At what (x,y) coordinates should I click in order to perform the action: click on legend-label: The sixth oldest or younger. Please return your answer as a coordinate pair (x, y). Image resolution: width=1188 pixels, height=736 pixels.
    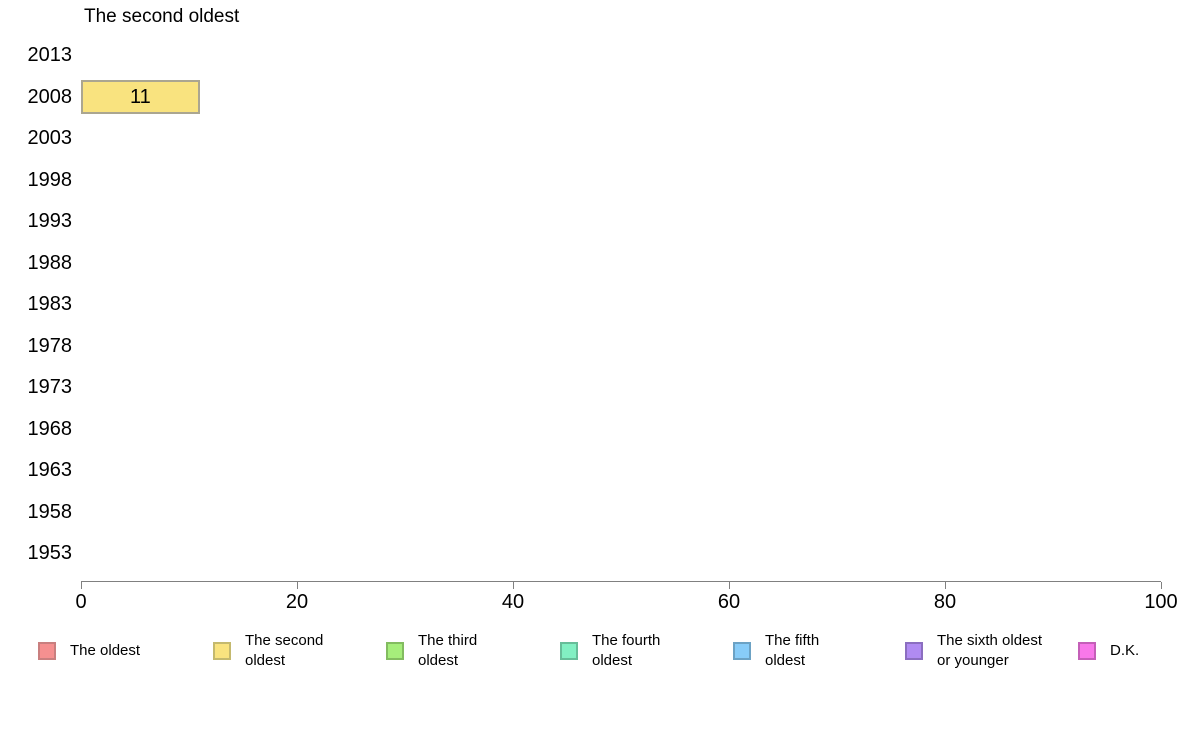
    Looking at the image, I should click on (989, 651).